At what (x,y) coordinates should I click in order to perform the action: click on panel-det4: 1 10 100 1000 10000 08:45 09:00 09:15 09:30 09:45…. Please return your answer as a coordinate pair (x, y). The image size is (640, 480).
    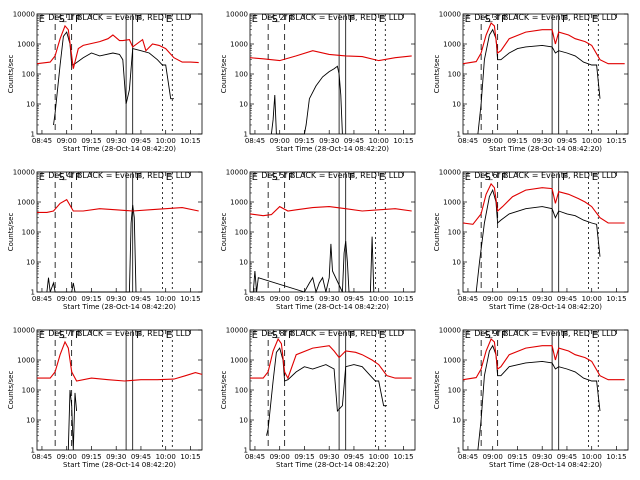
    Looking at the image, I should click on (105, 240).